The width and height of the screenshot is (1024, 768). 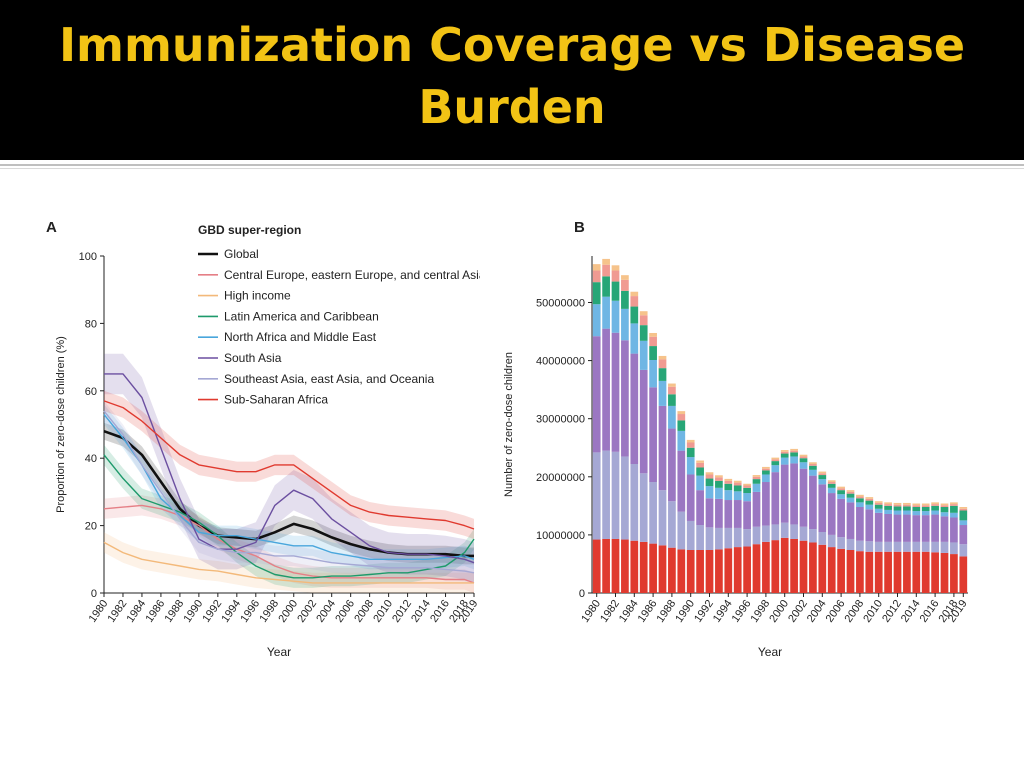 What do you see at coordinates (892, 611) in the screenshot?
I see `x-tick-label: 2012` at bounding box center [892, 611].